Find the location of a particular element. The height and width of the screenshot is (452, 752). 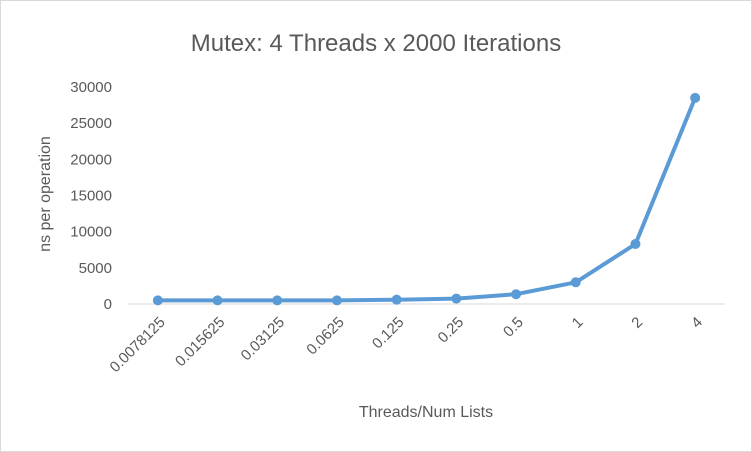

chart-title: Mutex: 4 Threads x 2000 Iterations is located at coordinates (376, 43).